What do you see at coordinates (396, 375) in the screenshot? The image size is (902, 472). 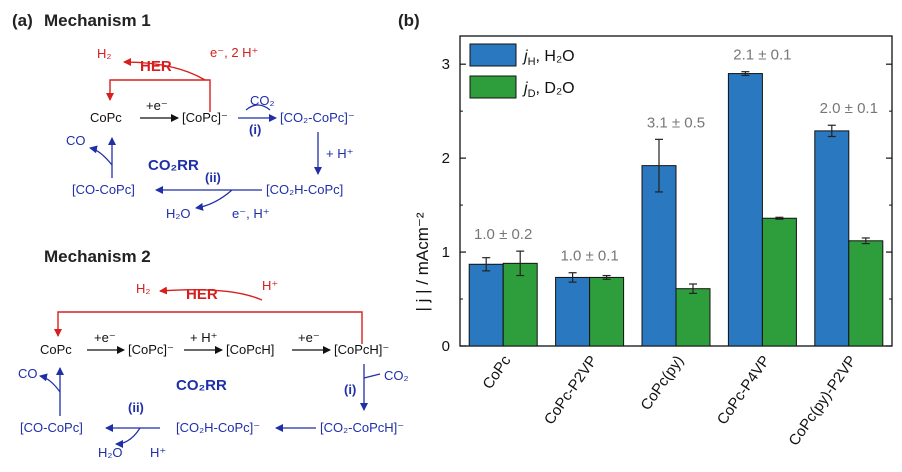 I see `m2-co2: CO₂` at bounding box center [396, 375].